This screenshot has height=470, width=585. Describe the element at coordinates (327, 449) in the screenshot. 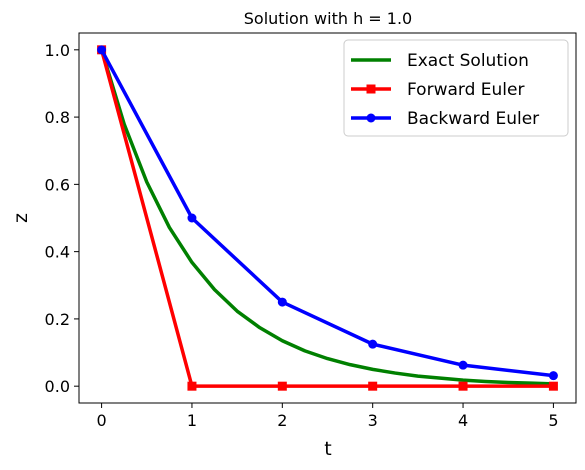

I see `x-axis-title: t` at that location.